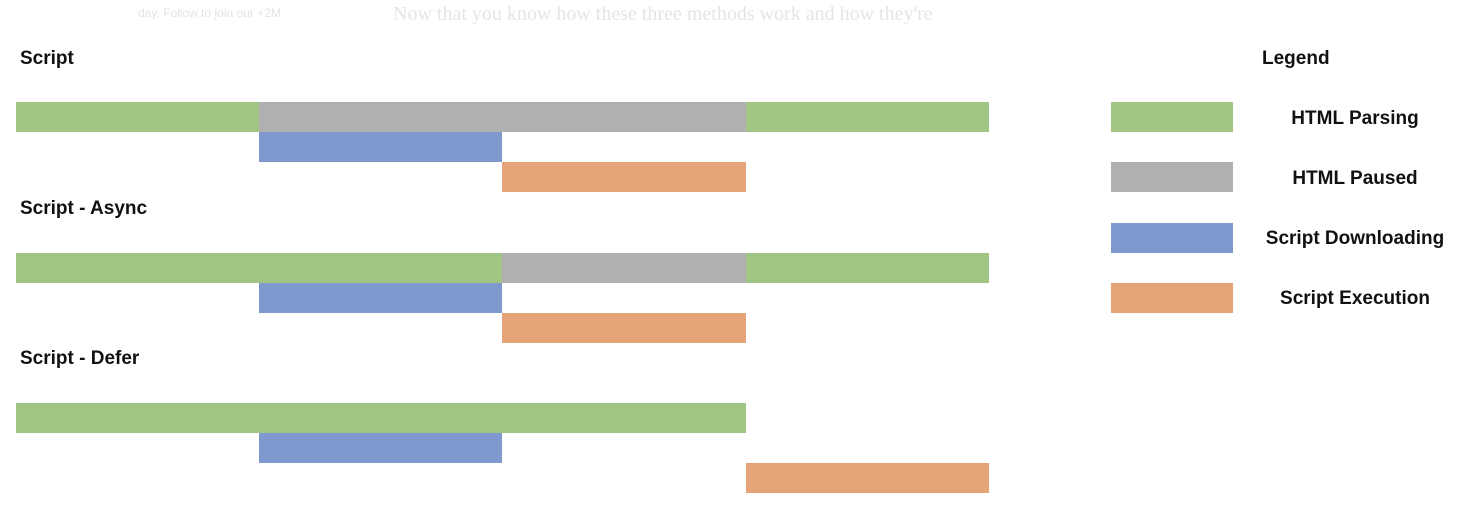 The image size is (1466, 525). What do you see at coordinates (1355, 238) in the screenshot?
I see `legend-label-script-downloading: Script Downloading` at bounding box center [1355, 238].